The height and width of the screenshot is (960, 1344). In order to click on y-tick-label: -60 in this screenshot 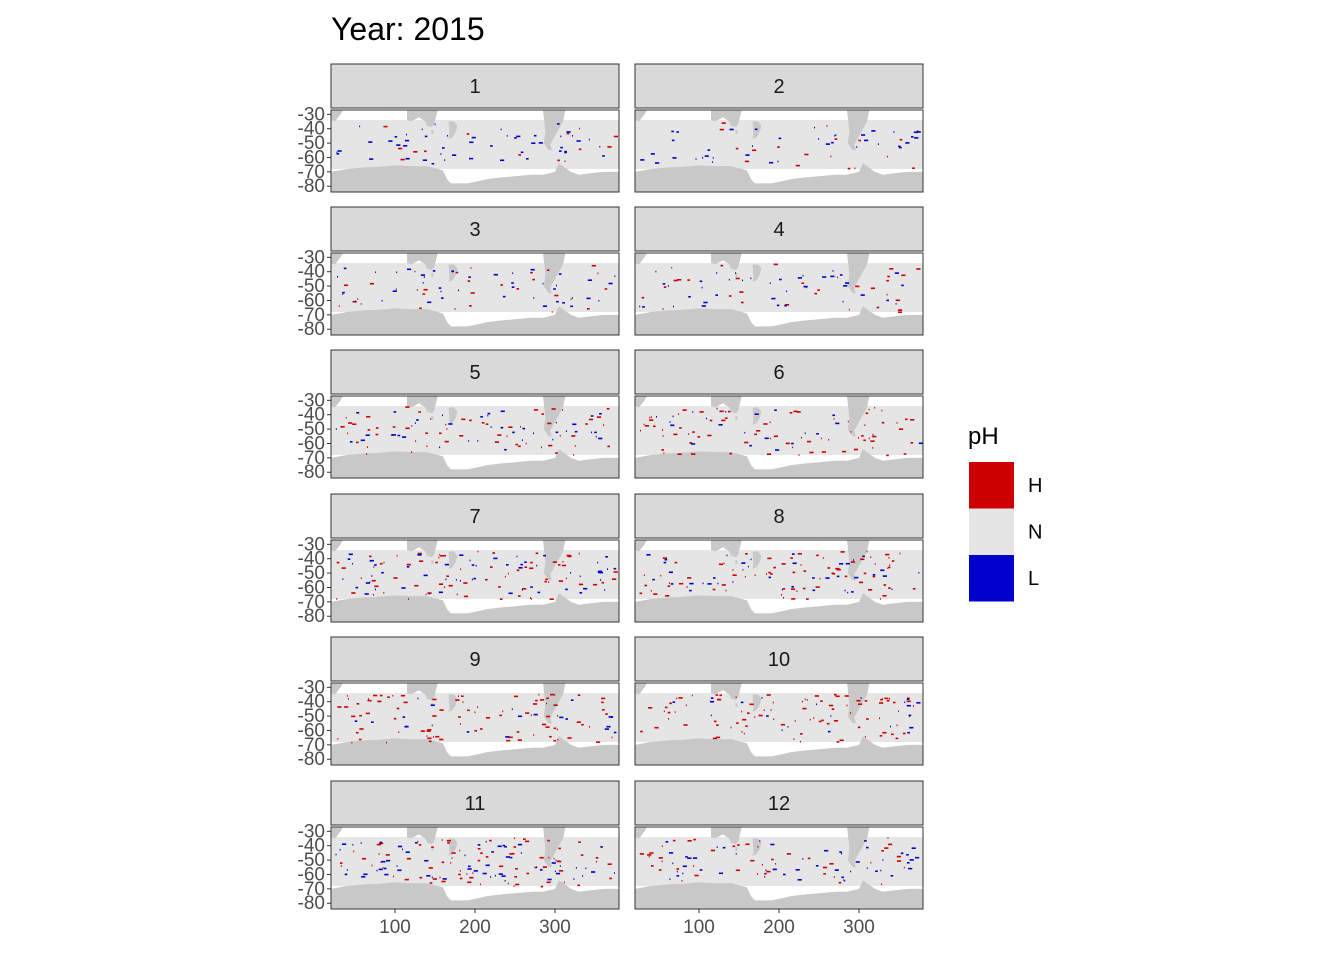, I will do `click(311, 587)`.